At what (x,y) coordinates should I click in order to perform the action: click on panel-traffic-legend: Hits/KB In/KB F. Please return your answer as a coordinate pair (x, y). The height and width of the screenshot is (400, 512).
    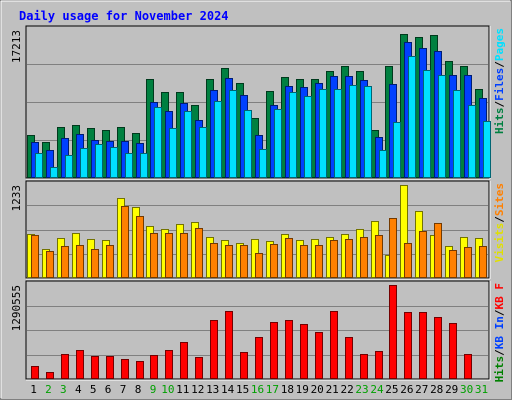
    Looking at the image, I should click on (499, 332).